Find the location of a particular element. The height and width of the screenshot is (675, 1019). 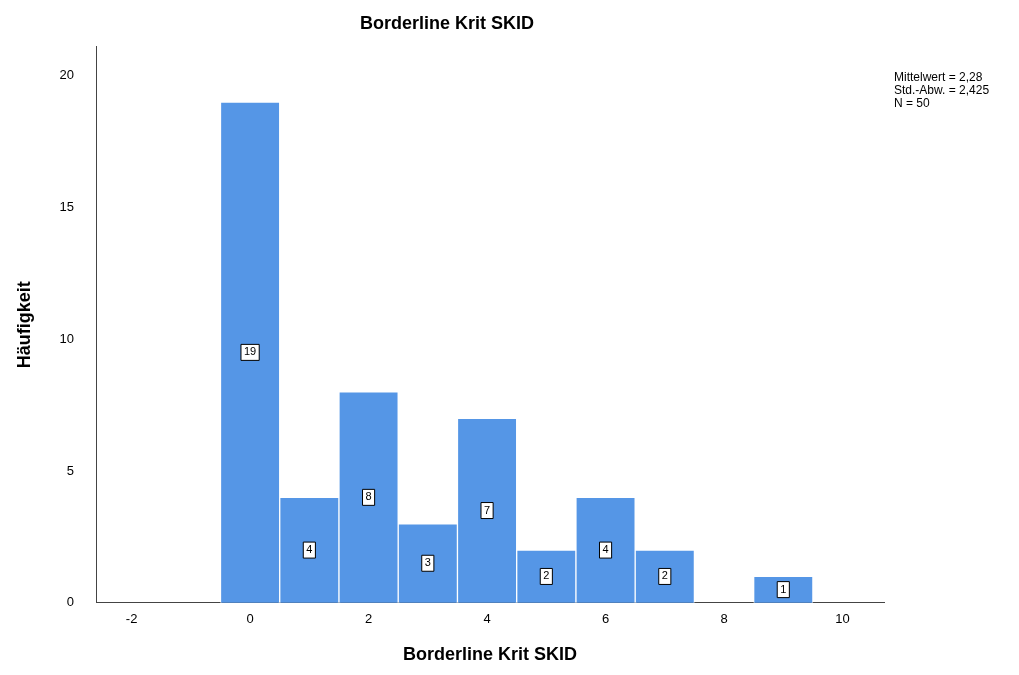

x-tick-label: 8 is located at coordinates (724, 619).